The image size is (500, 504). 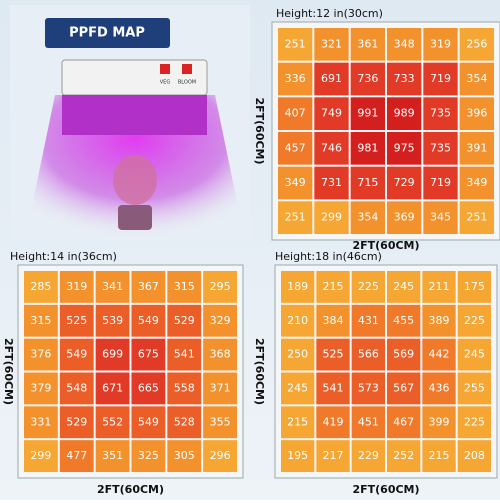 I want to click on cell-value: 989, so click(x=404, y=113).